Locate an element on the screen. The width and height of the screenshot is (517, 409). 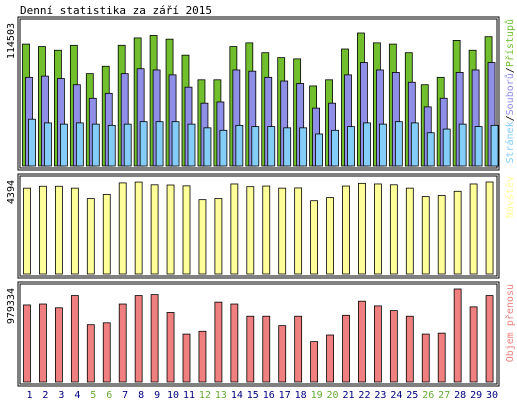
x-tick-label-day-19: 19 is located at coordinates (317, 395).